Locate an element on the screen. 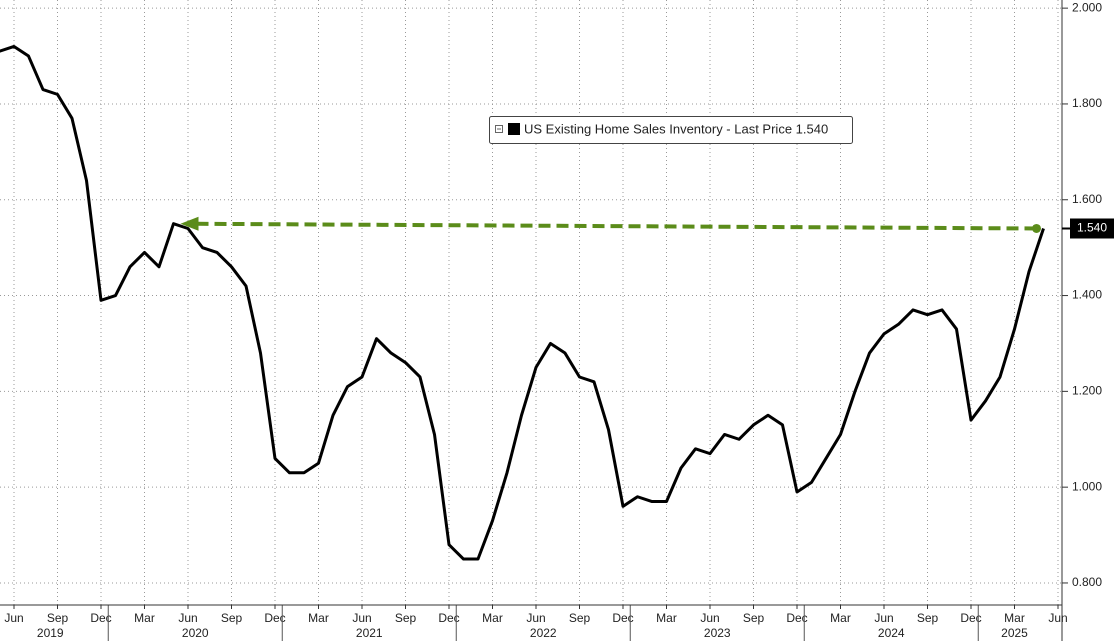  legend-box is located at coordinates (671, 130).